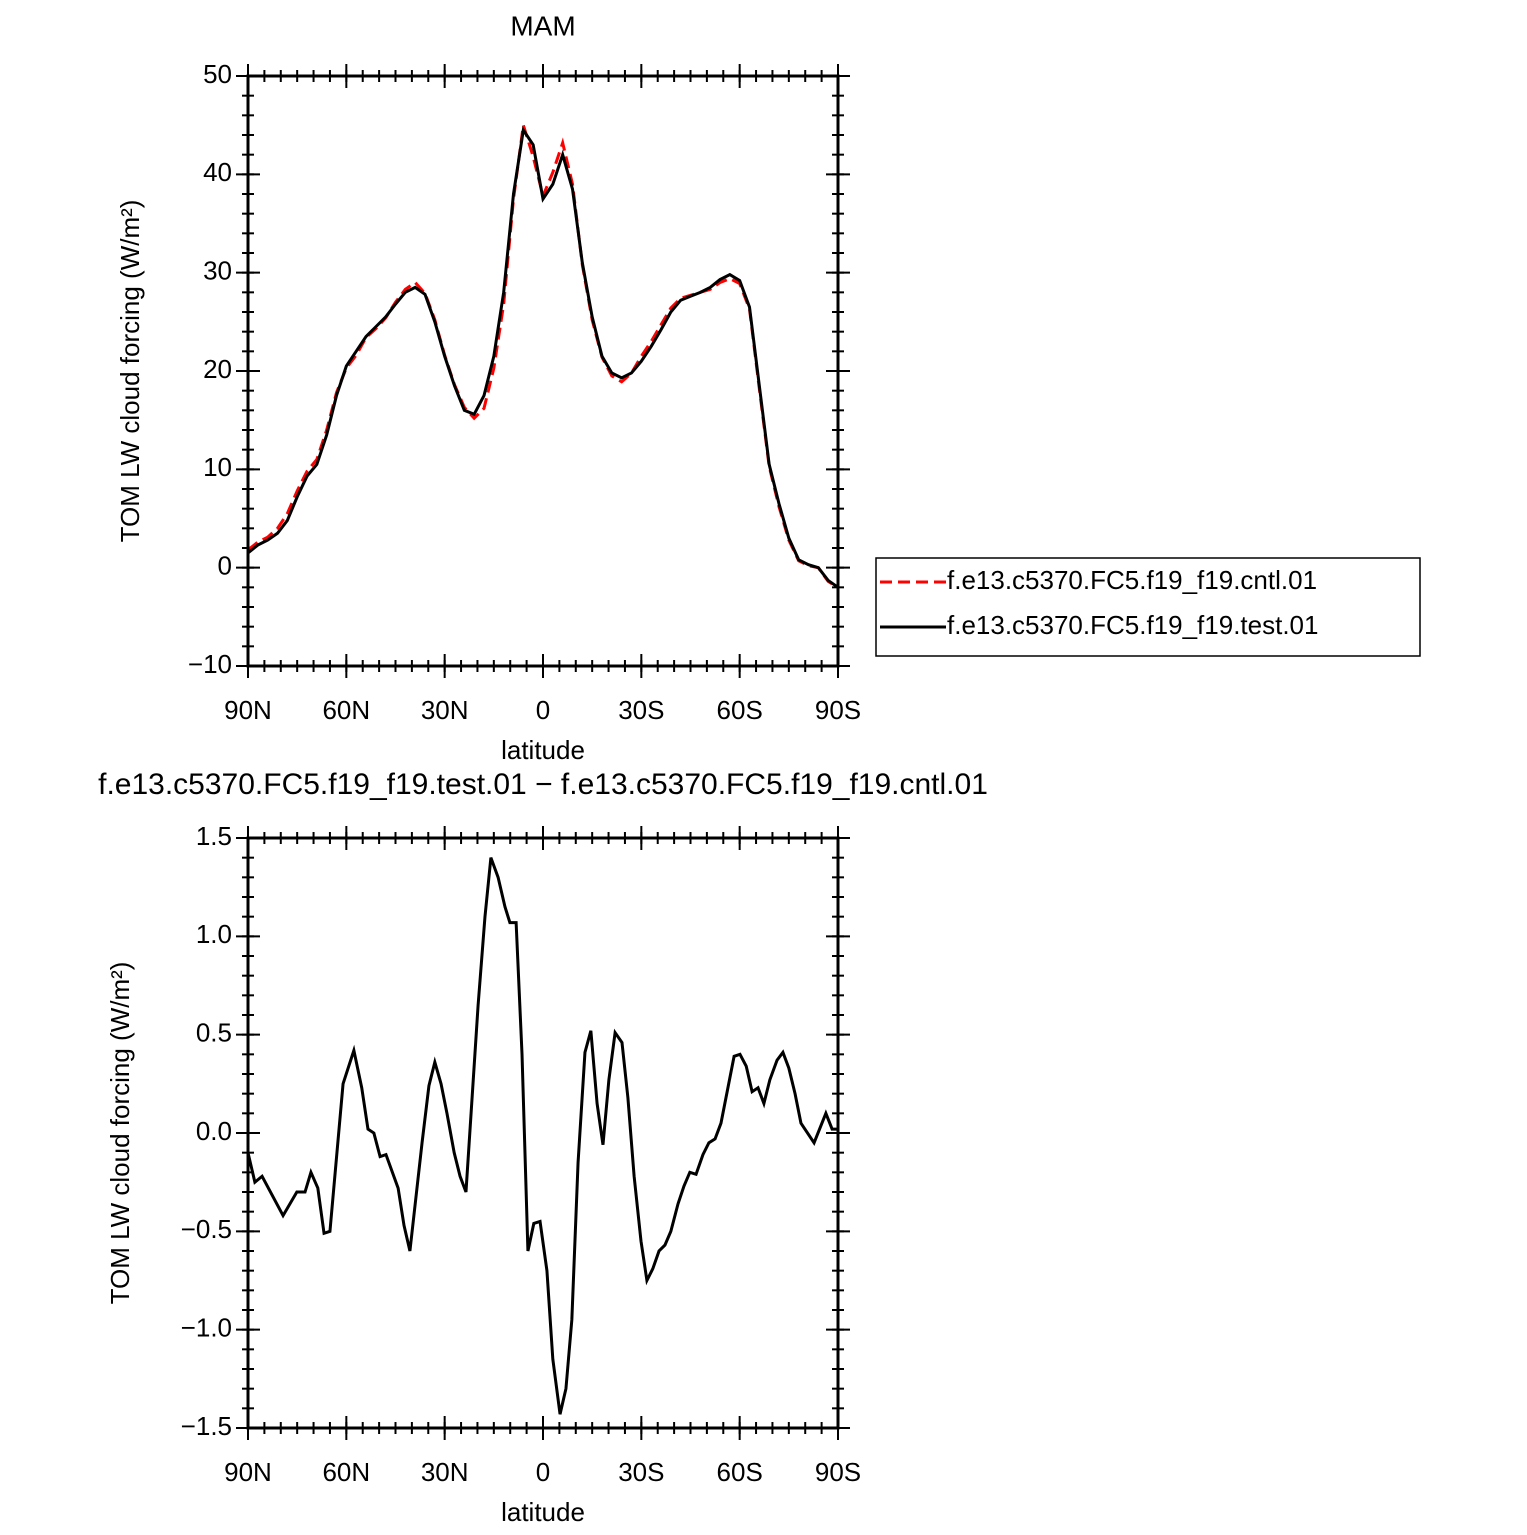  Describe the element at coordinates (1132, 580) in the screenshot. I see `legend-label: f.e13.c5370.FC5.f19_f19.cntl.01` at that location.